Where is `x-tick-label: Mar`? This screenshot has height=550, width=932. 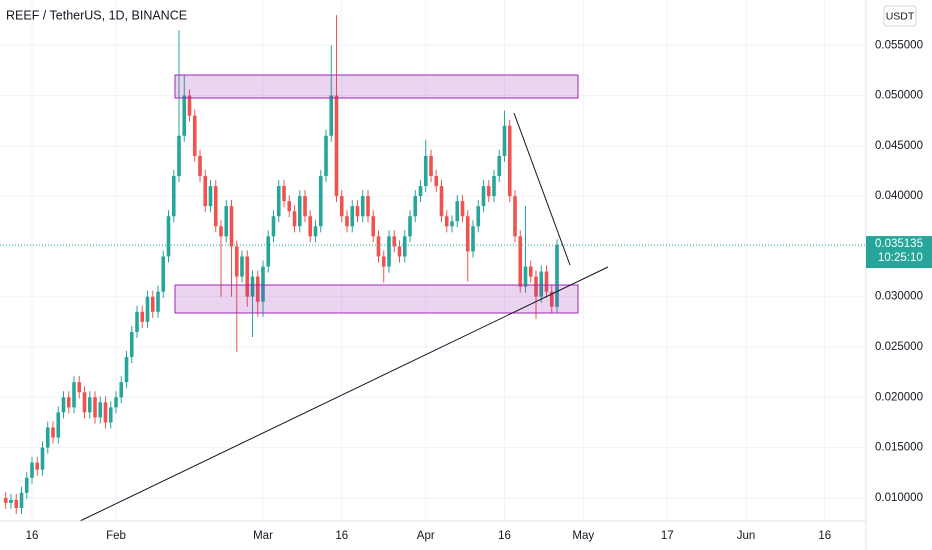
x-tick-label: Mar is located at coordinates (263, 536).